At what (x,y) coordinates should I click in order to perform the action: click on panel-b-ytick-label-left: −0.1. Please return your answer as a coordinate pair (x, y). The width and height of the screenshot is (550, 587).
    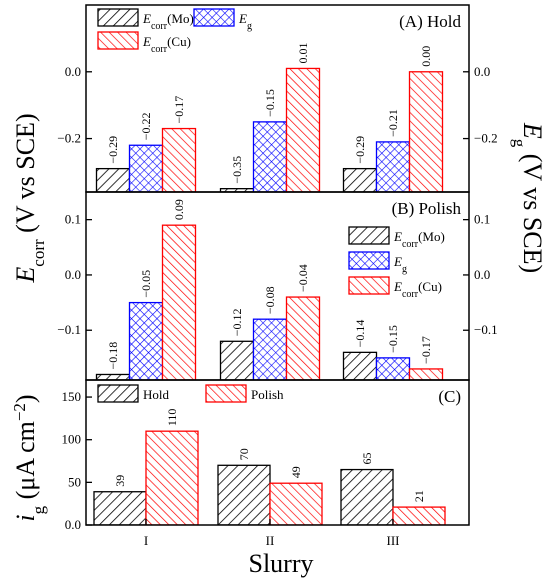
    Looking at the image, I should click on (69, 329).